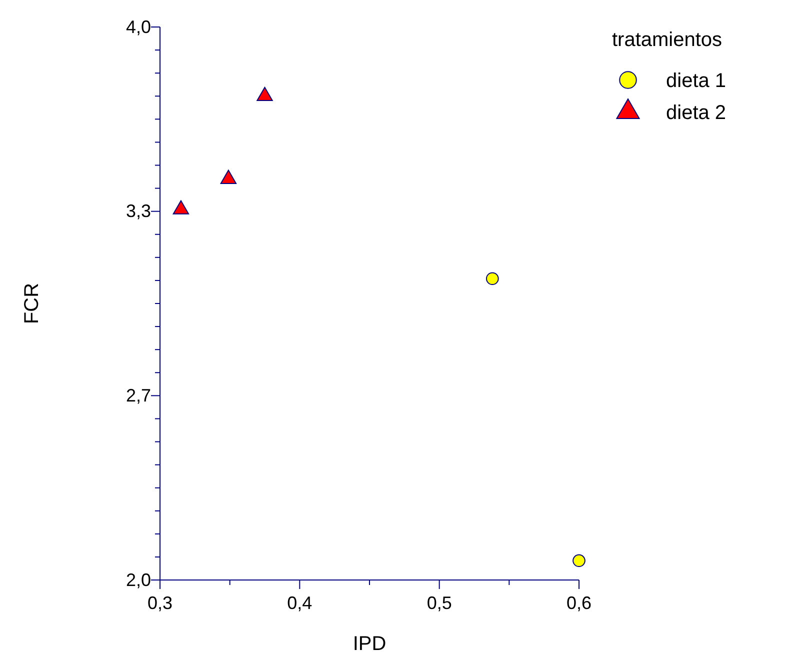 This screenshot has width=787, height=657. I want to click on y-tick-label: 2,0, so click(138, 580).